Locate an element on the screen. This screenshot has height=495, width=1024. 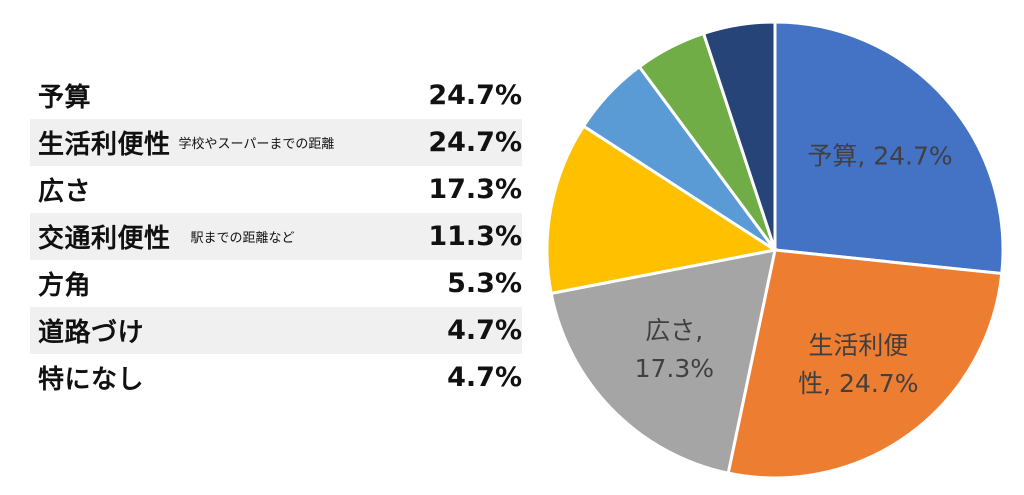
table-row: 交通利便性 駅までの距離など 11.3% is located at coordinates (276, 236).